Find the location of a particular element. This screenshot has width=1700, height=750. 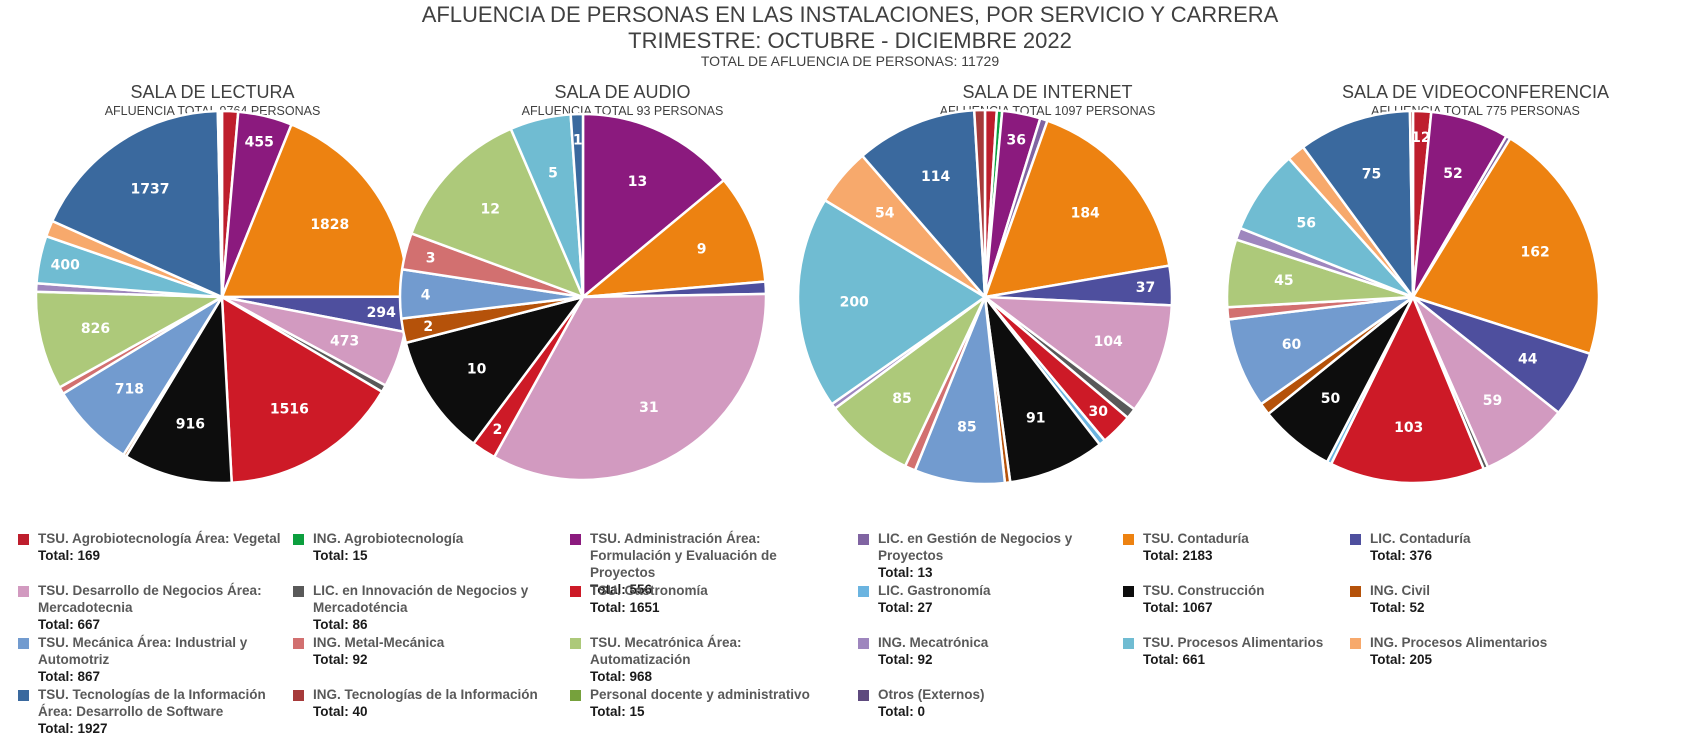

pie-data-label: 10 is located at coordinates (477, 369).